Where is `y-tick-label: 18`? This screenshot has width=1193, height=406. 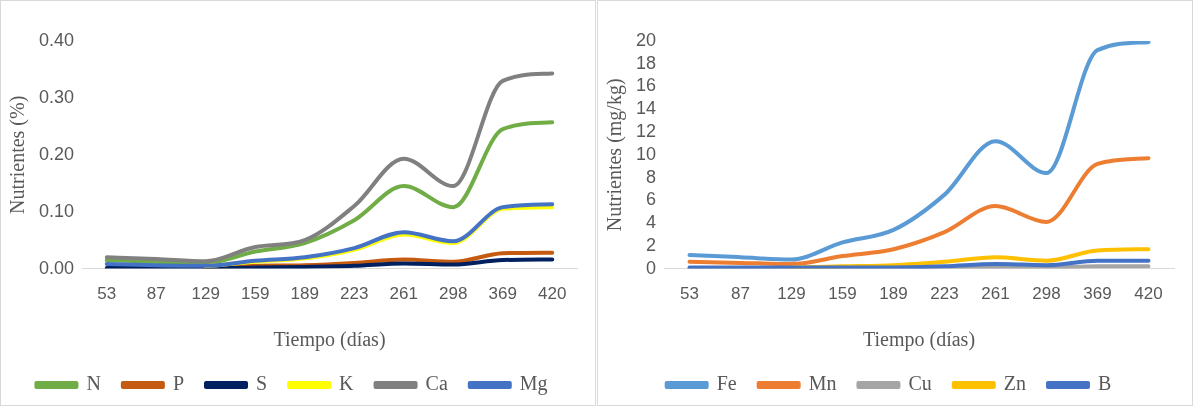 y-tick-label: 18 is located at coordinates (646, 62).